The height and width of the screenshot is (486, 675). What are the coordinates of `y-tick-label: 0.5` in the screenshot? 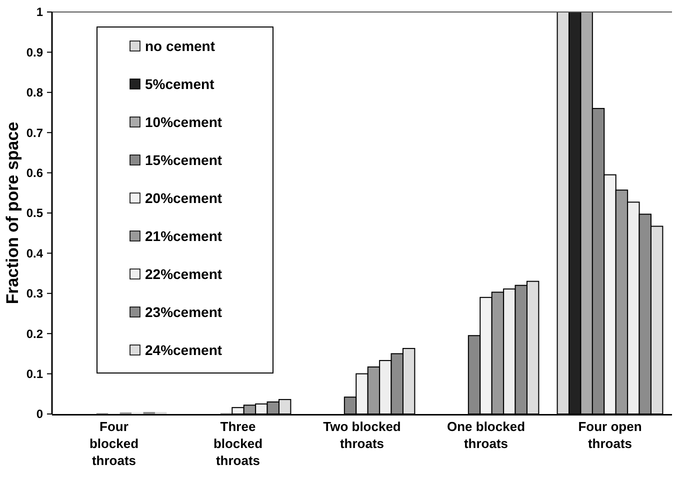 It's located at (35, 213).